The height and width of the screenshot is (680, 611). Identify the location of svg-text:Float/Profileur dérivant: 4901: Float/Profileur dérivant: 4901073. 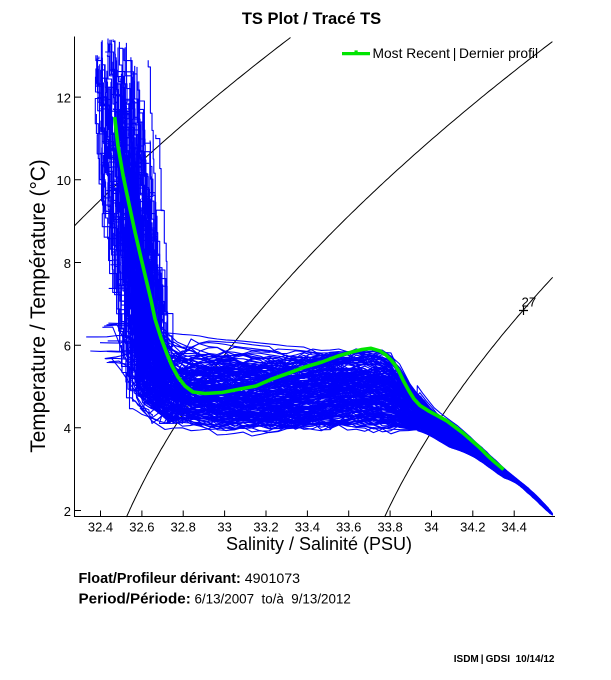
(190, 579).